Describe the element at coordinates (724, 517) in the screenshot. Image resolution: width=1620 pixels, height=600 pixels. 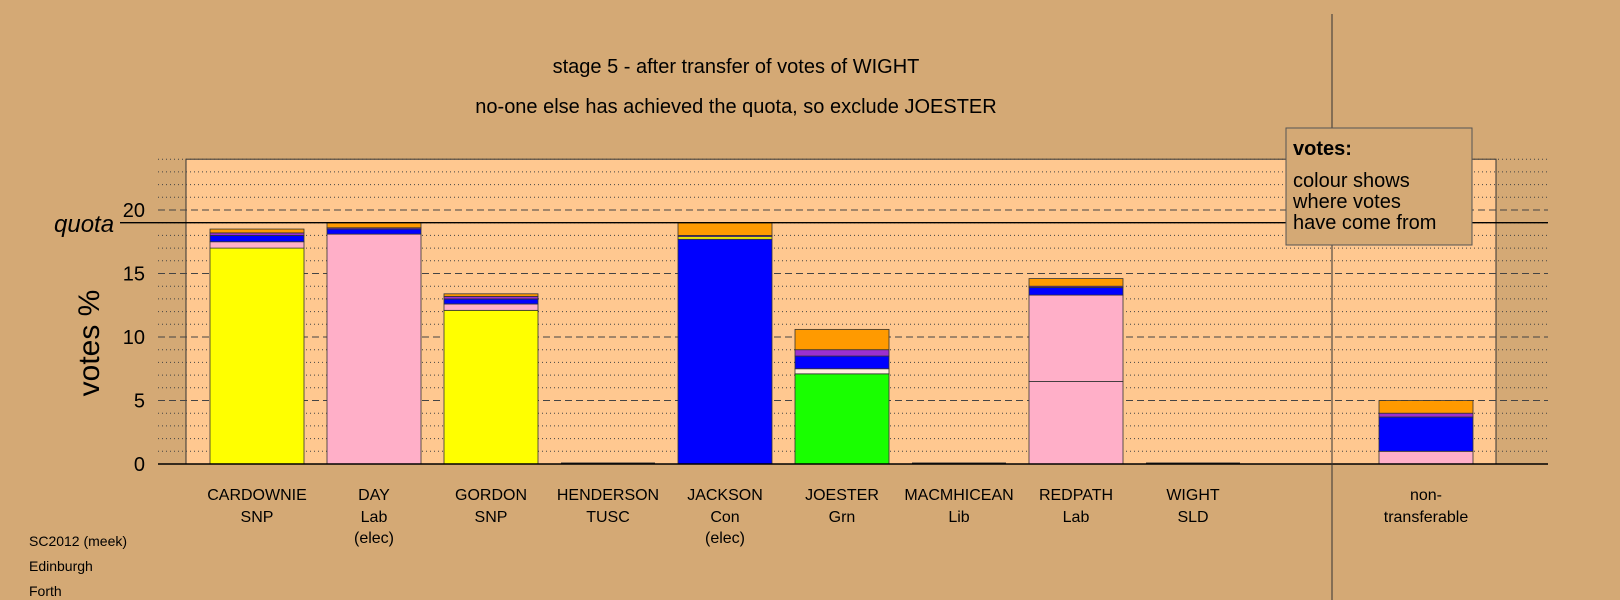
I see `candidate-party-jackson: Con` at that location.